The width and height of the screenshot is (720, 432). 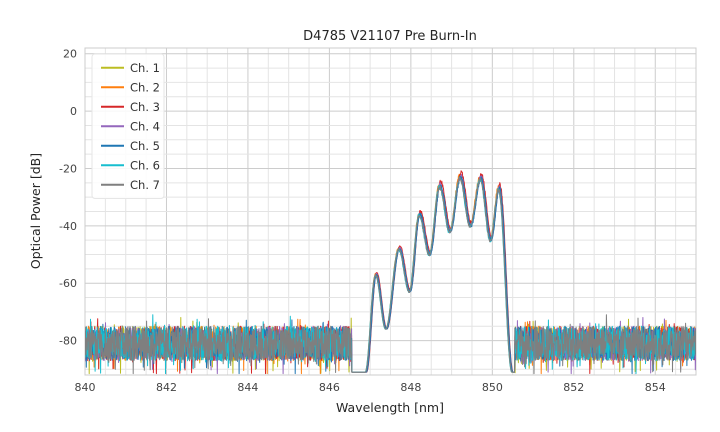 I want to click on legend-label-5: Ch. 5, so click(x=145, y=146).